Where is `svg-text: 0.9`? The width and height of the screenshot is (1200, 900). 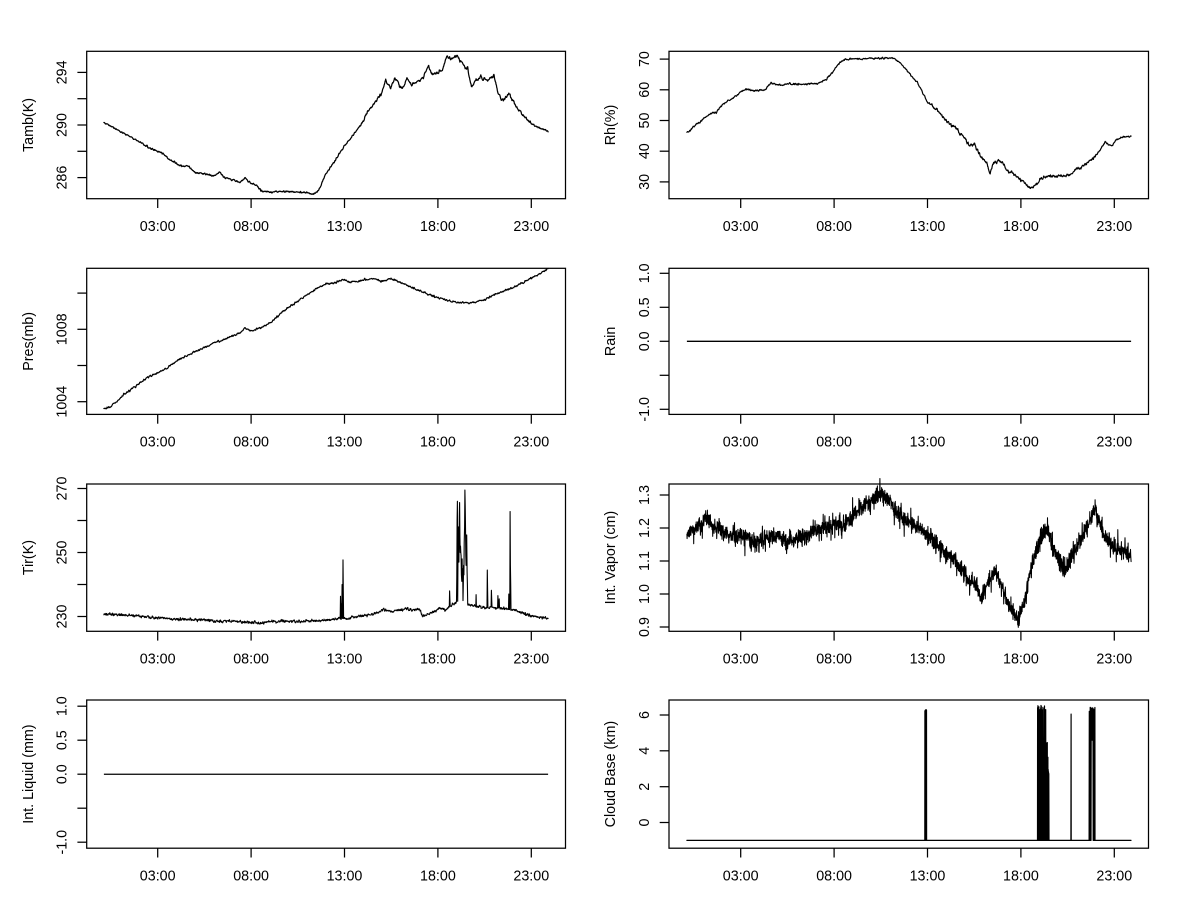
svg-text: 0.9 is located at coordinates (645, 627).